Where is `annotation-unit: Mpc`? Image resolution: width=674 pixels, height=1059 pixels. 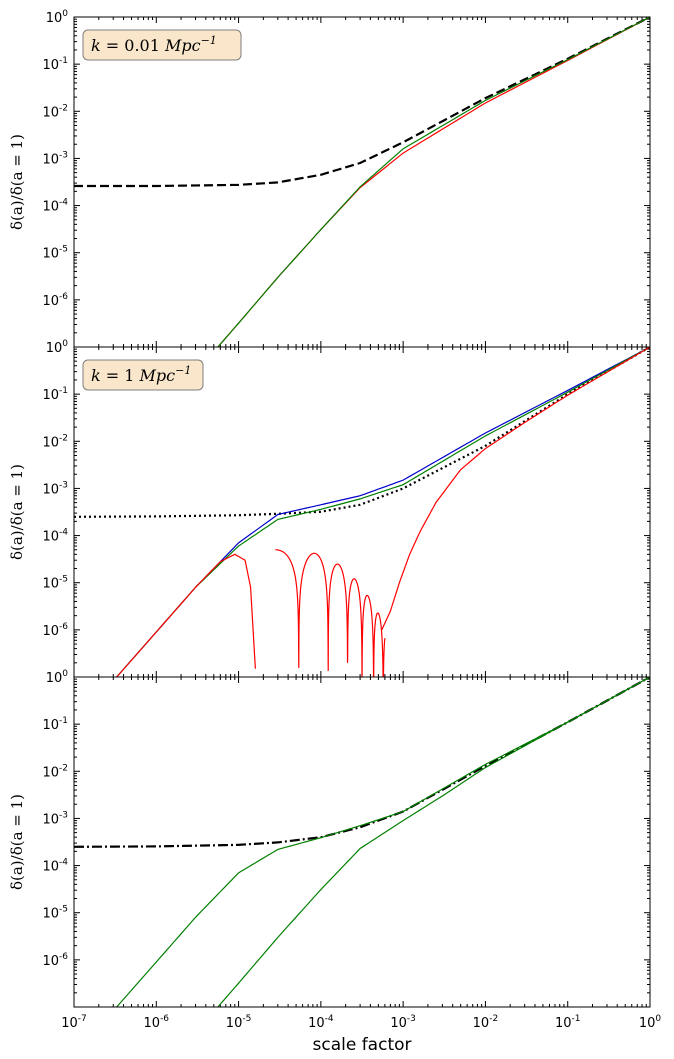 annotation-unit: Mpc is located at coordinates (157, 375).